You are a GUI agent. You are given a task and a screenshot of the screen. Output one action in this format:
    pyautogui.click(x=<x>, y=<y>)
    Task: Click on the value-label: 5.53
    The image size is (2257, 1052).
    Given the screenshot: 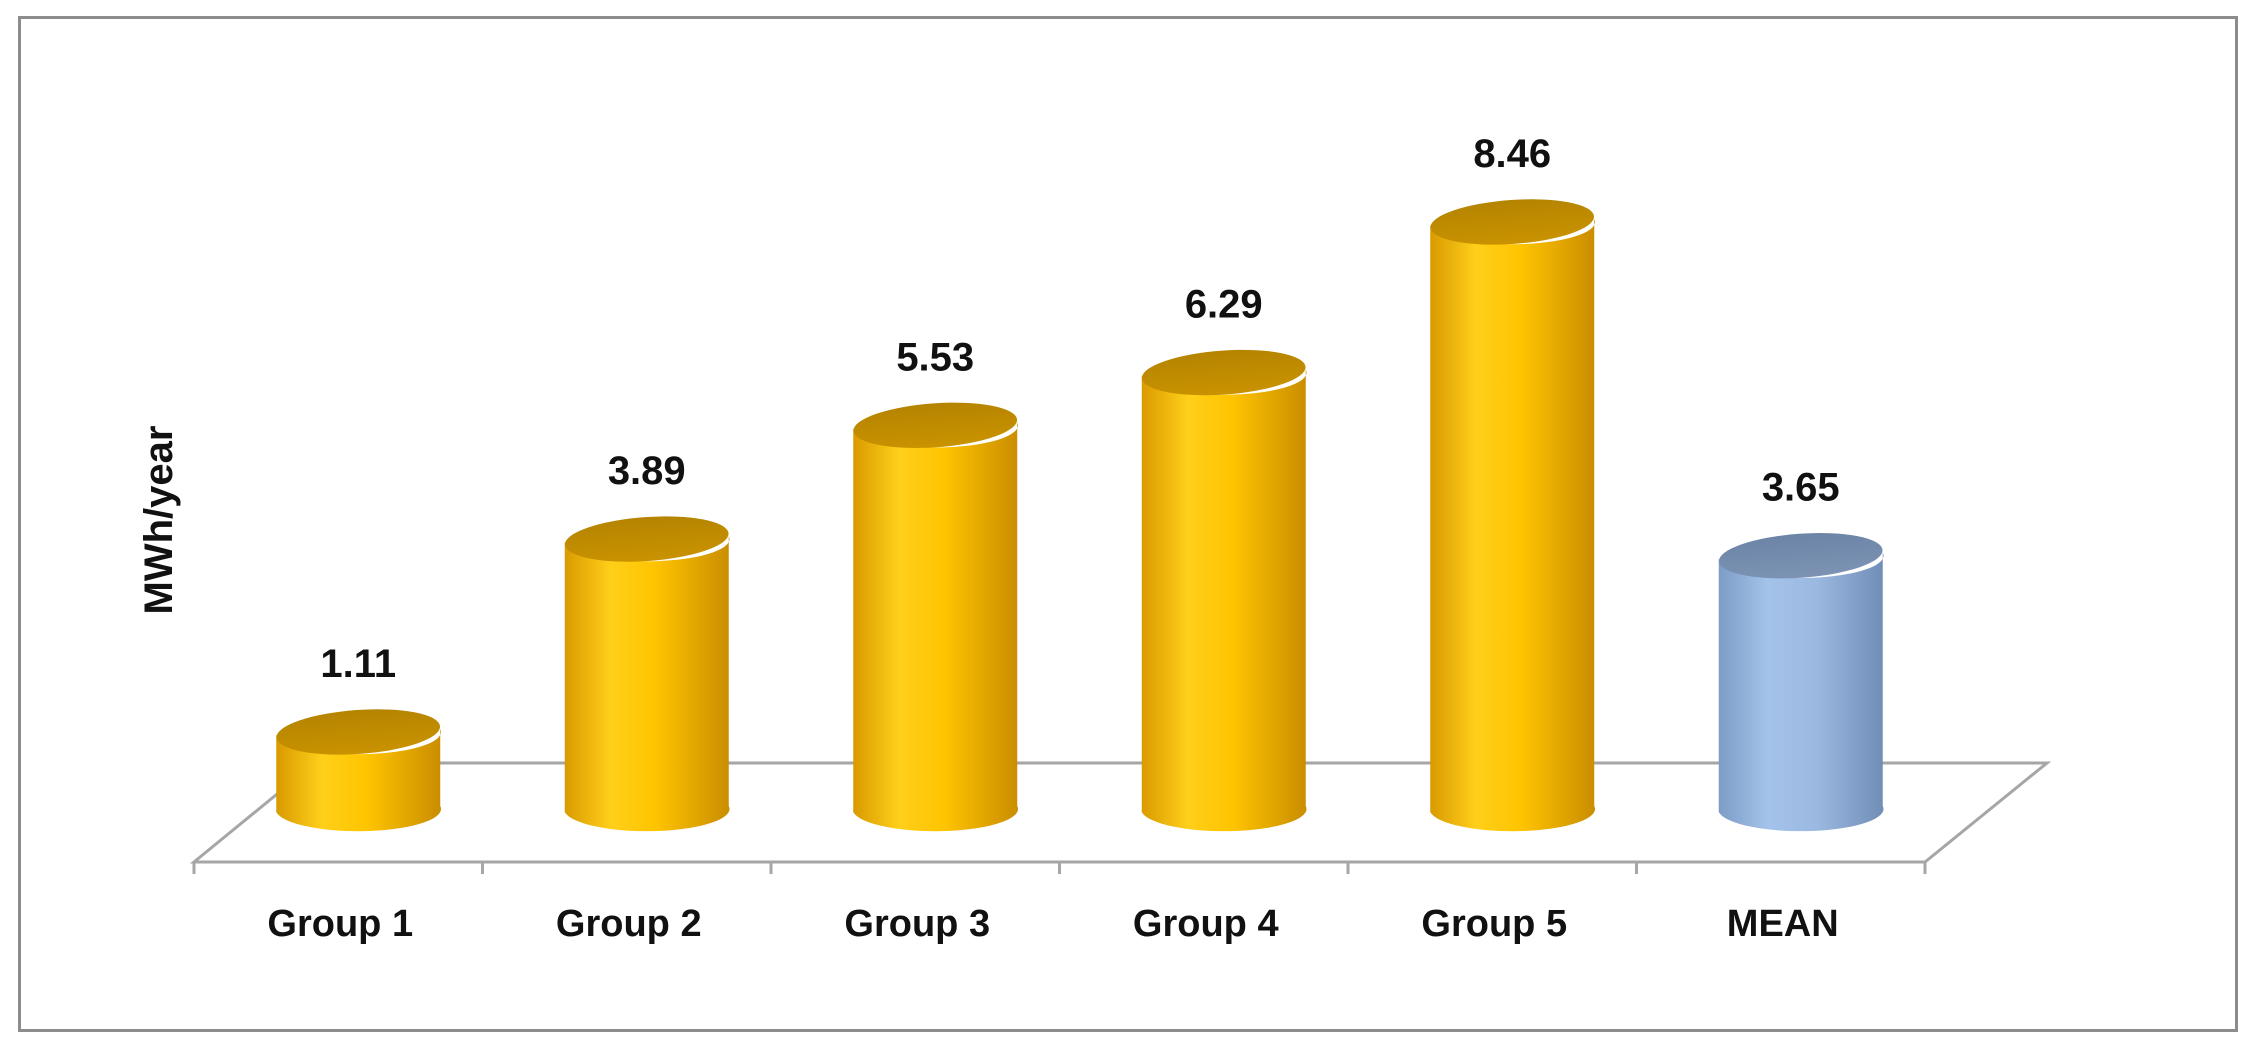 What is the action you would take?
    pyautogui.click(x=935, y=357)
    